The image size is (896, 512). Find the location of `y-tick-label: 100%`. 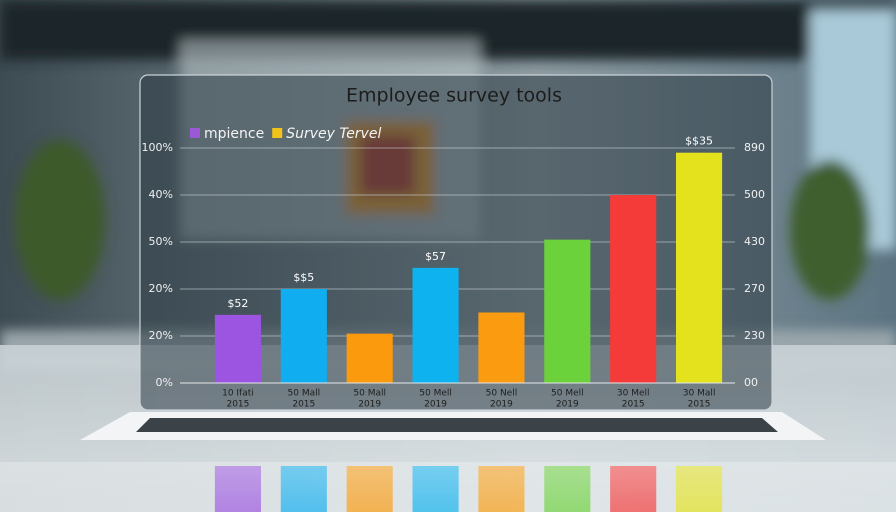

y-tick-label: 100% is located at coordinates (157, 147).